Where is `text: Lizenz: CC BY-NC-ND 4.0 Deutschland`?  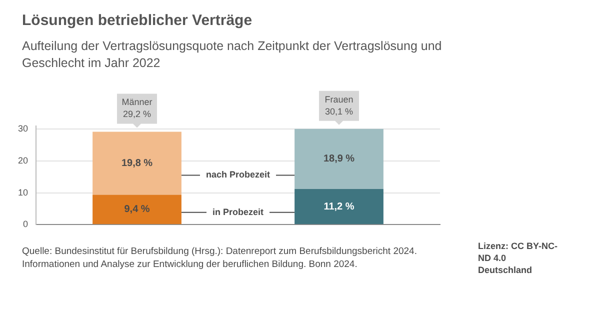 text: Lizenz: CC BY-NC-ND 4.0 Deutschland is located at coordinates (518, 258).